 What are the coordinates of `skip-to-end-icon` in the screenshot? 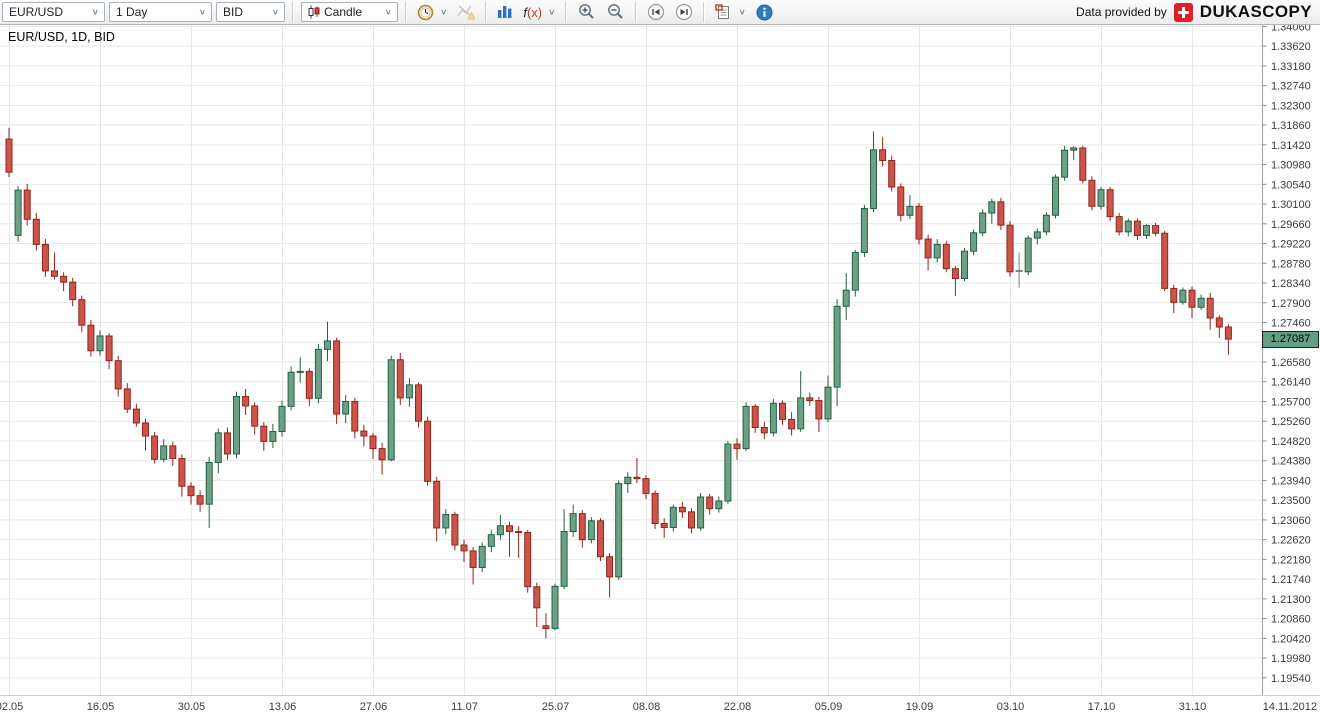 It's located at (684, 12).